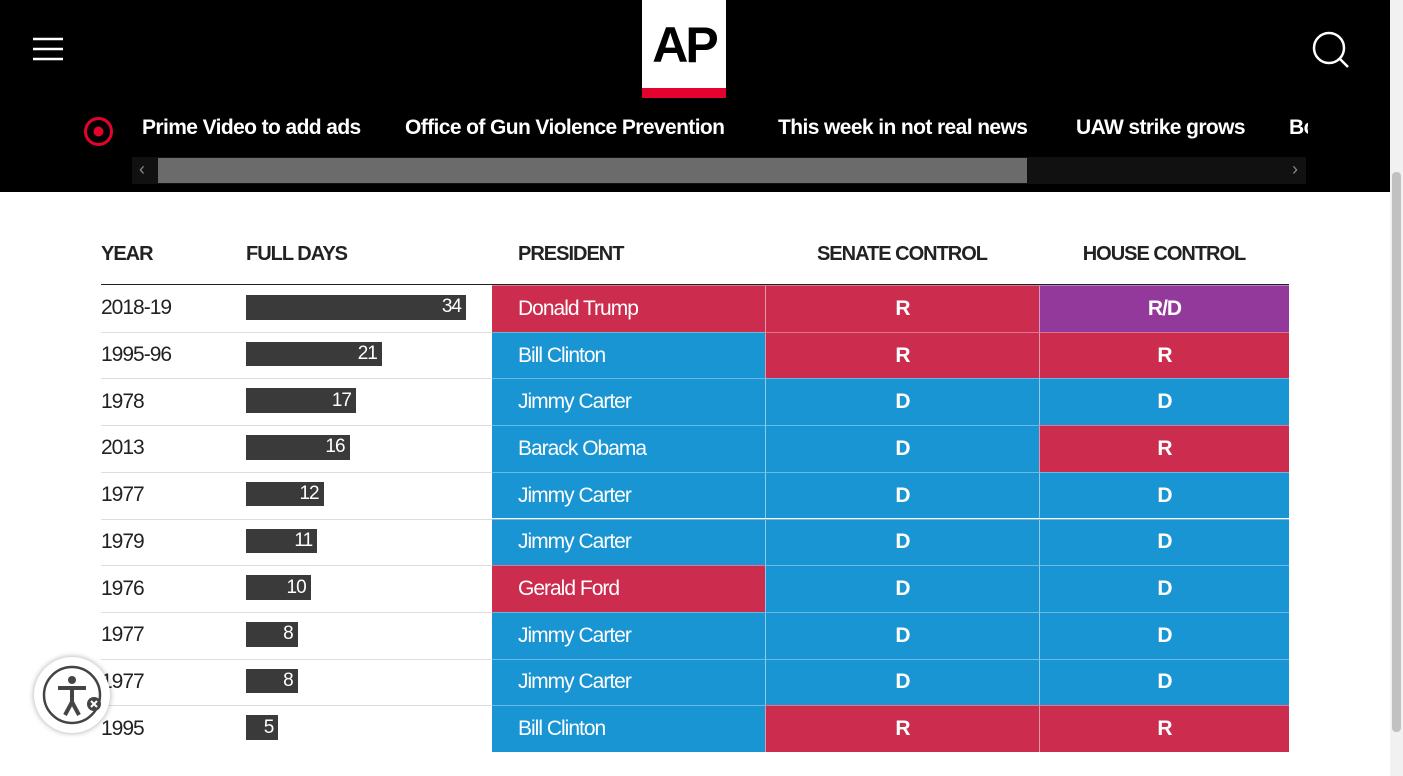 The height and width of the screenshot is (776, 1403). I want to click on year-cell: 1995, so click(123, 728).